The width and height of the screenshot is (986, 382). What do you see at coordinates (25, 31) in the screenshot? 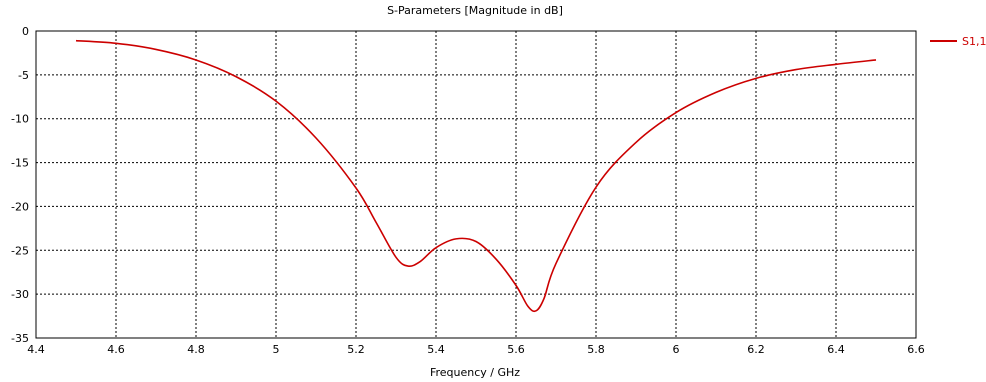
I see `y-tick-label: 0` at bounding box center [25, 31].